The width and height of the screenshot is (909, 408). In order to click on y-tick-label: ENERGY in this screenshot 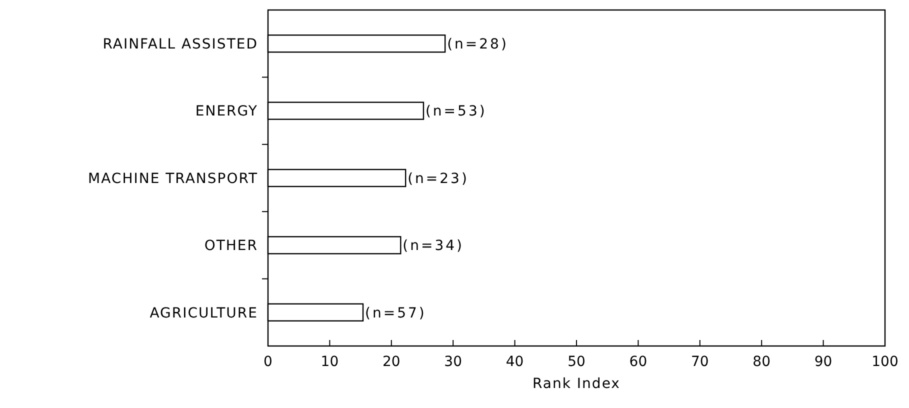, I will do `click(226, 112)`.